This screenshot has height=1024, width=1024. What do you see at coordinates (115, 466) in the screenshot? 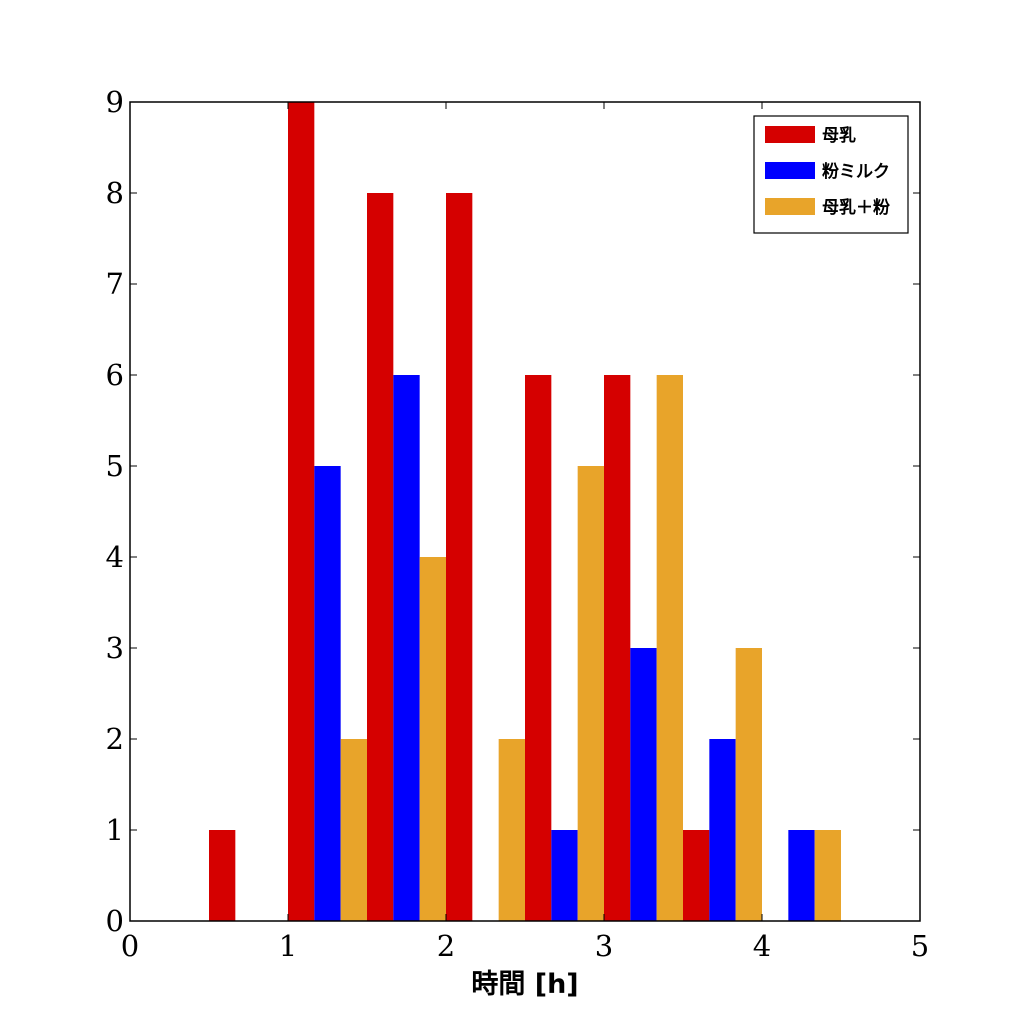
I see `y-tick-label: 5` at bounding box center [115, 466].